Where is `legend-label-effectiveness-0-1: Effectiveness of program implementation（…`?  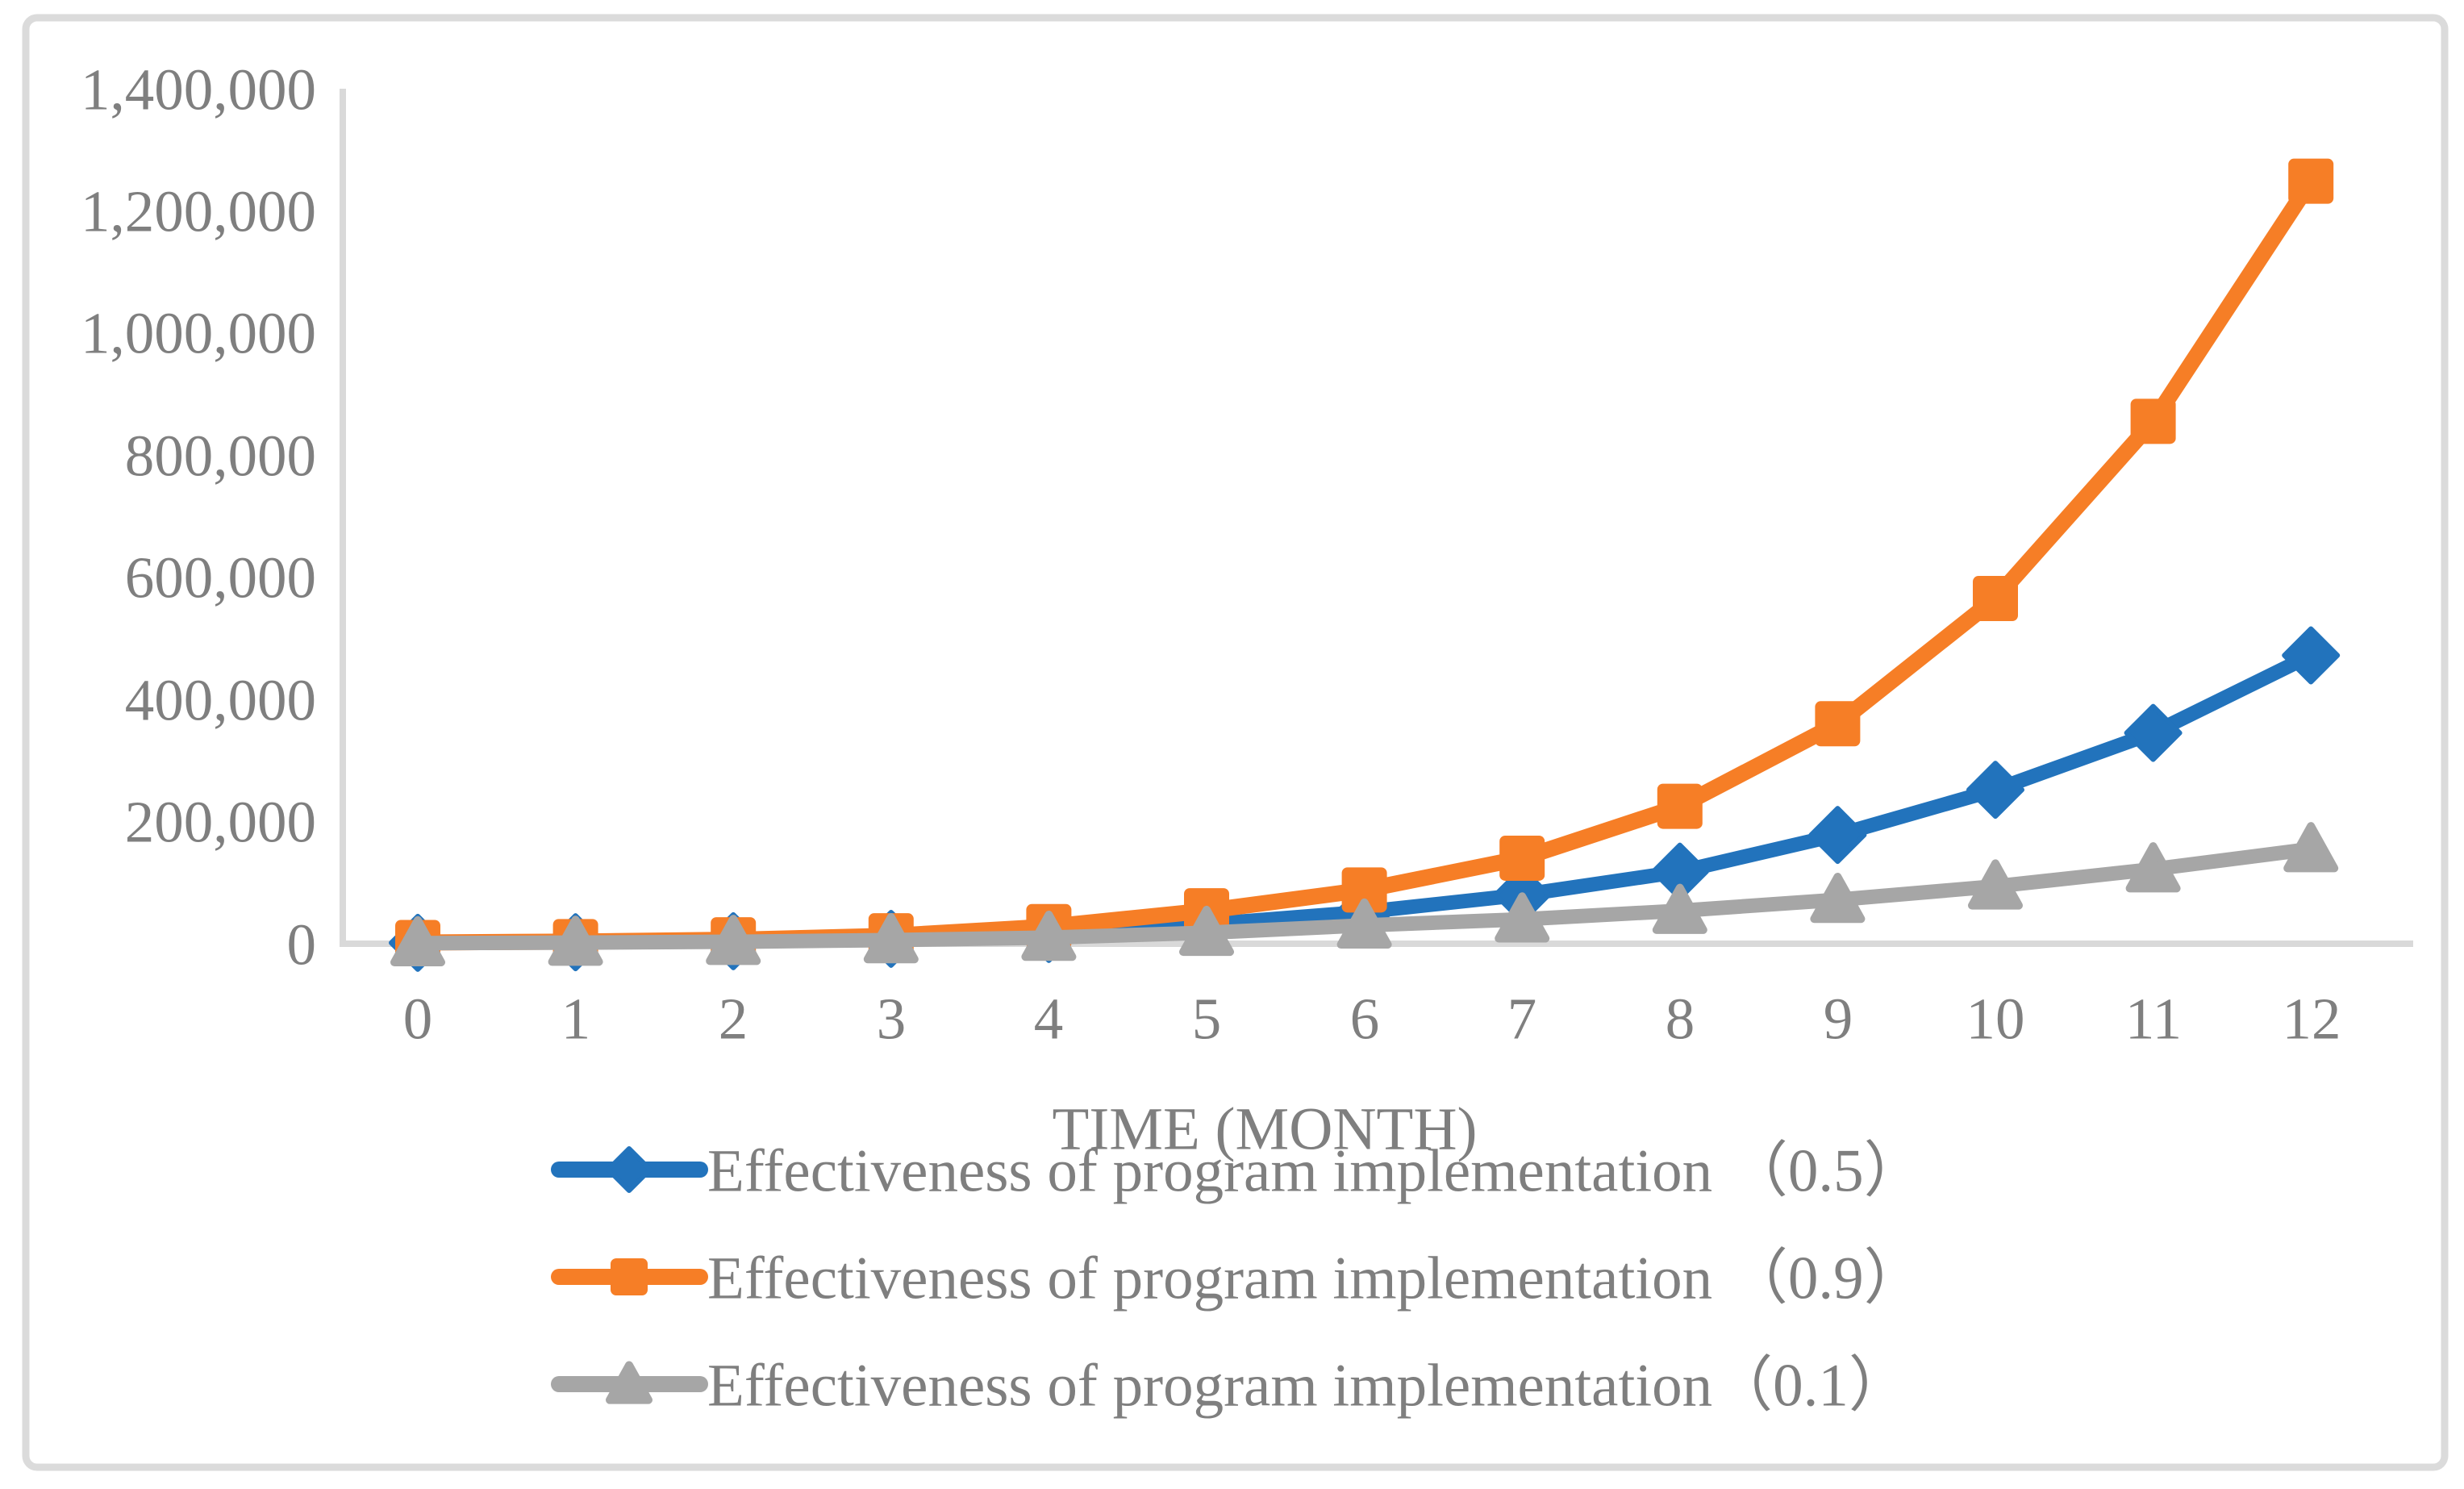
legend-label-effectiveness-0-1: Effectiveness of program implementation（… is located at coordinates (1308, 1385).